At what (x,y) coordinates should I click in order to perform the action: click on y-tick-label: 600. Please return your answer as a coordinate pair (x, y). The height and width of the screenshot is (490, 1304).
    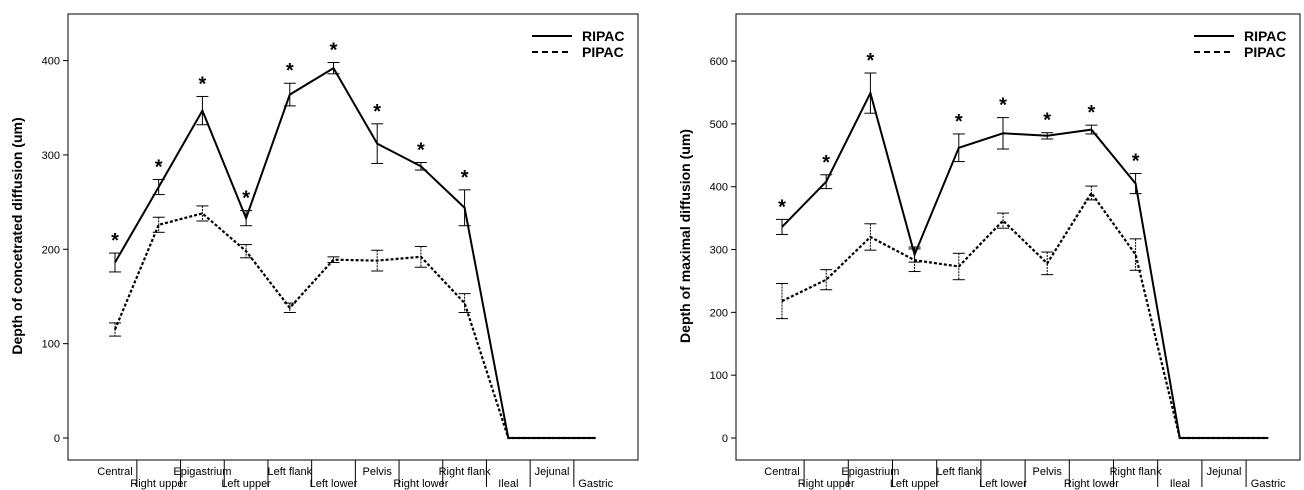
    Looking at the image, I should click on (719, 62).